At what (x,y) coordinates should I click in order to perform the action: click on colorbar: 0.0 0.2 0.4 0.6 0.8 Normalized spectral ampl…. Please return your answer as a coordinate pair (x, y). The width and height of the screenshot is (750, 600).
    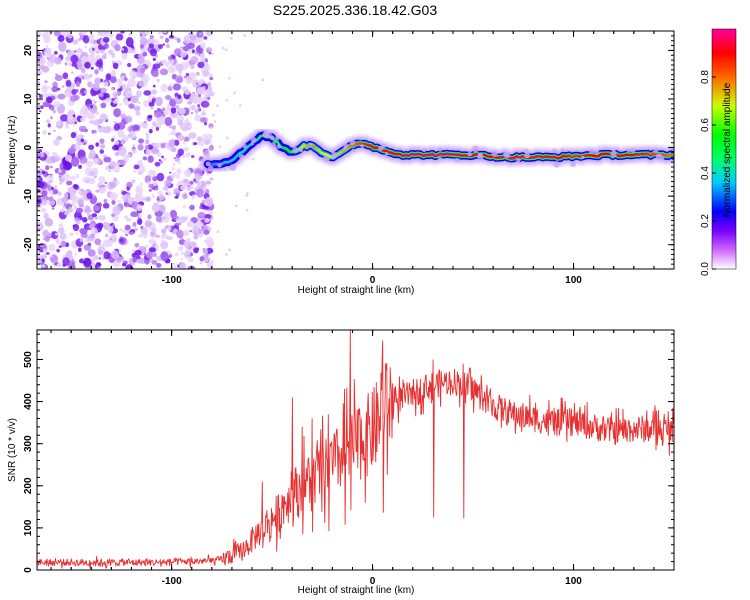
    Looking at the image, I should click on (718, 152).